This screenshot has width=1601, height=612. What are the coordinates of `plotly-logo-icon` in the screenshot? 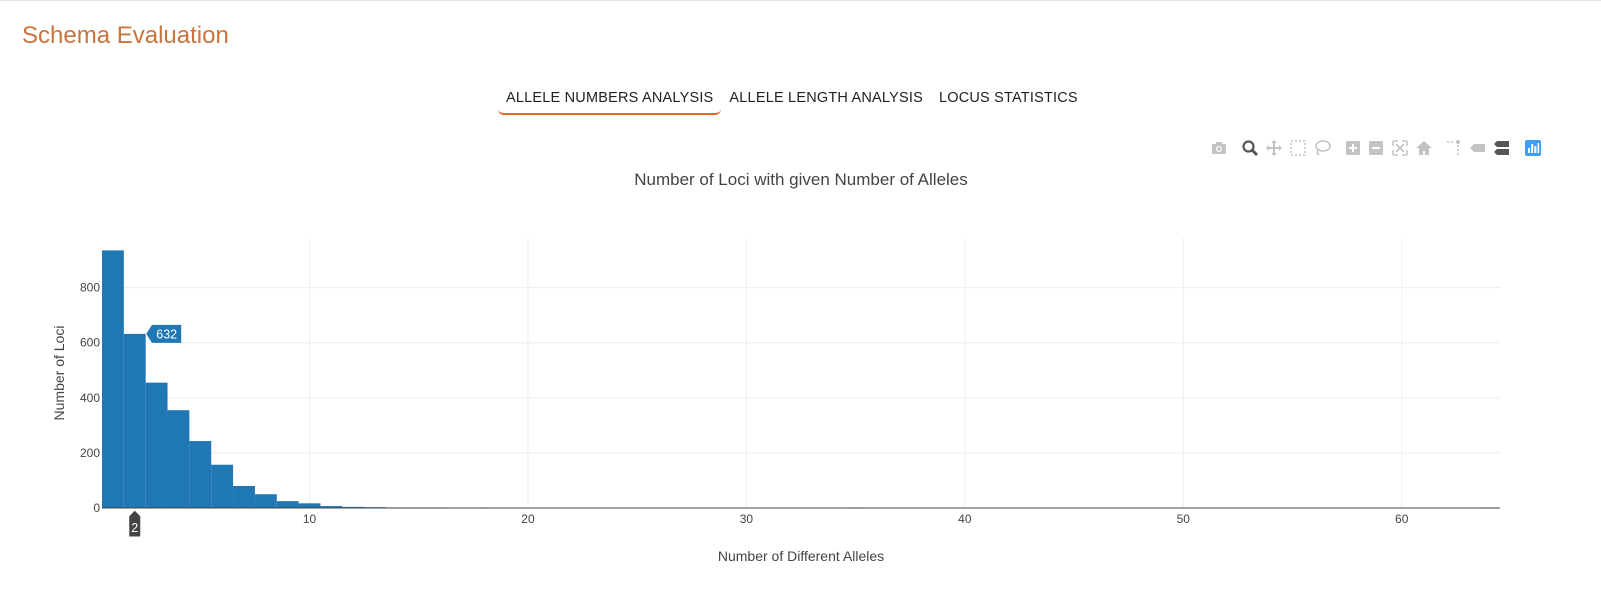 It's located at (1533, 148).